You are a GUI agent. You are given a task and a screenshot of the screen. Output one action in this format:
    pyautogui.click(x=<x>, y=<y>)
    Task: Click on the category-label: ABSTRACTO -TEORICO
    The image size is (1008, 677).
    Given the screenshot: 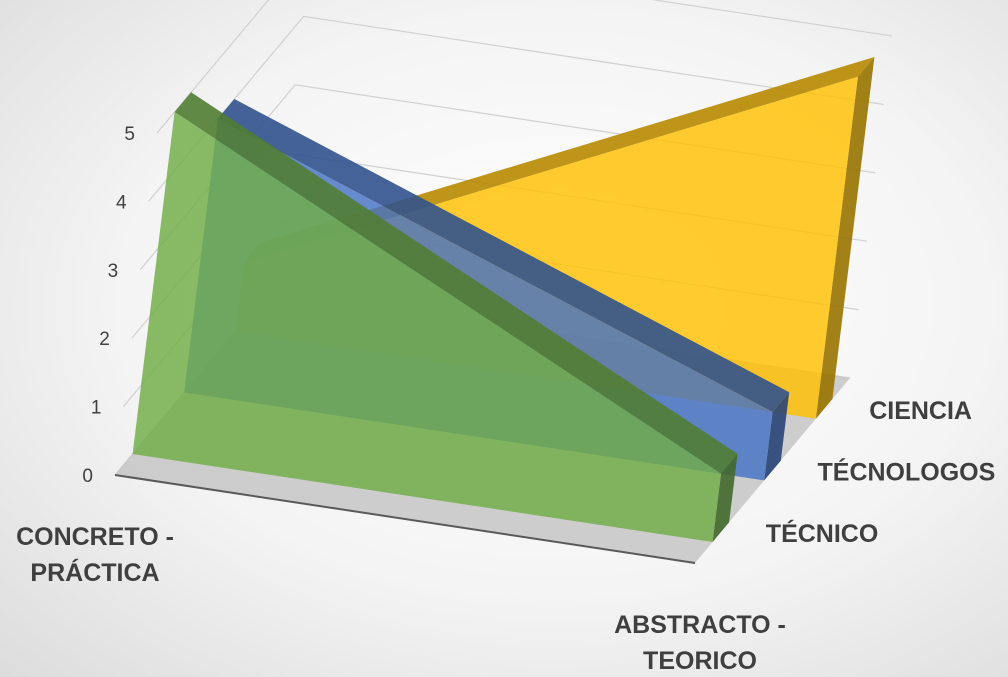 What is the action you would take?
    pyautogui.click(x=700, y=643)
    